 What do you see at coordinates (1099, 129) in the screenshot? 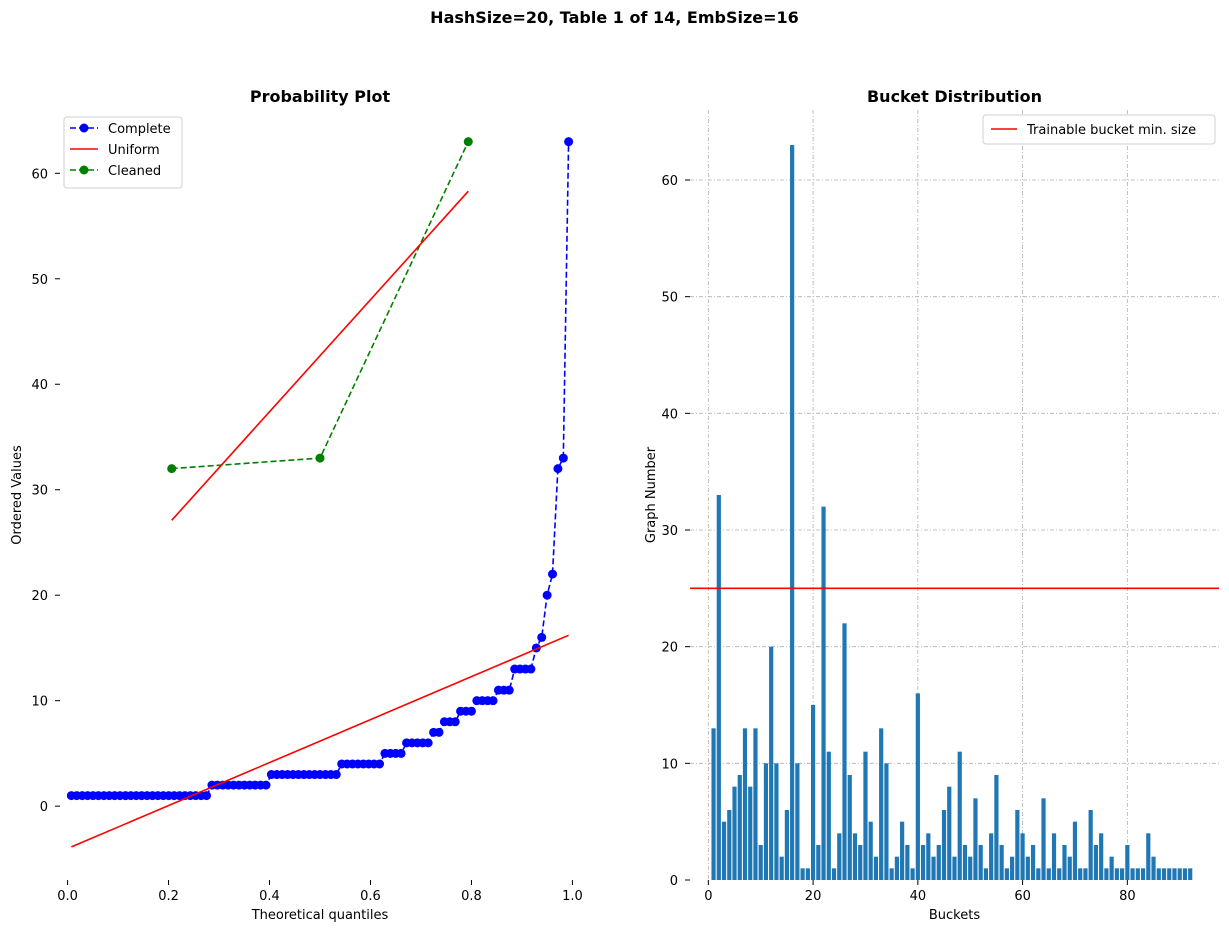
I see `legend: Trainable bucket min. size` at bounding box center [1099, 129].